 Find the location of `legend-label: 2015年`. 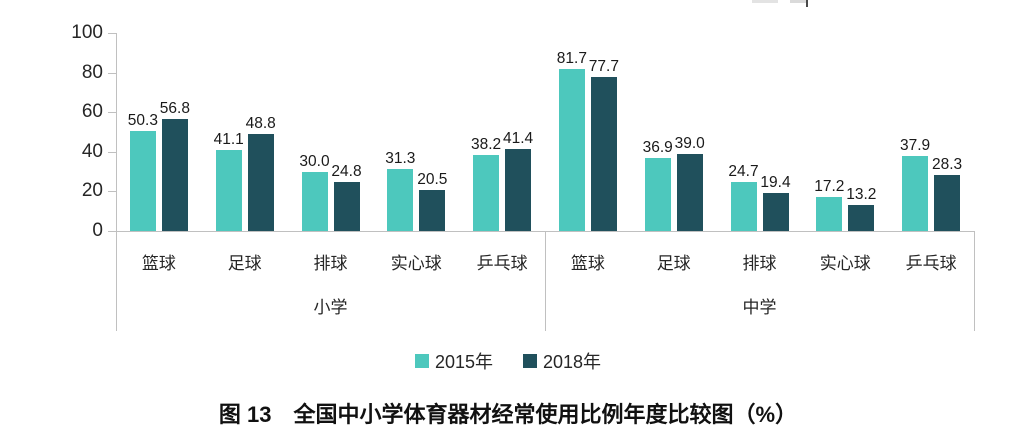

legend-label: 2015年 is located at coordinates (463, 362).